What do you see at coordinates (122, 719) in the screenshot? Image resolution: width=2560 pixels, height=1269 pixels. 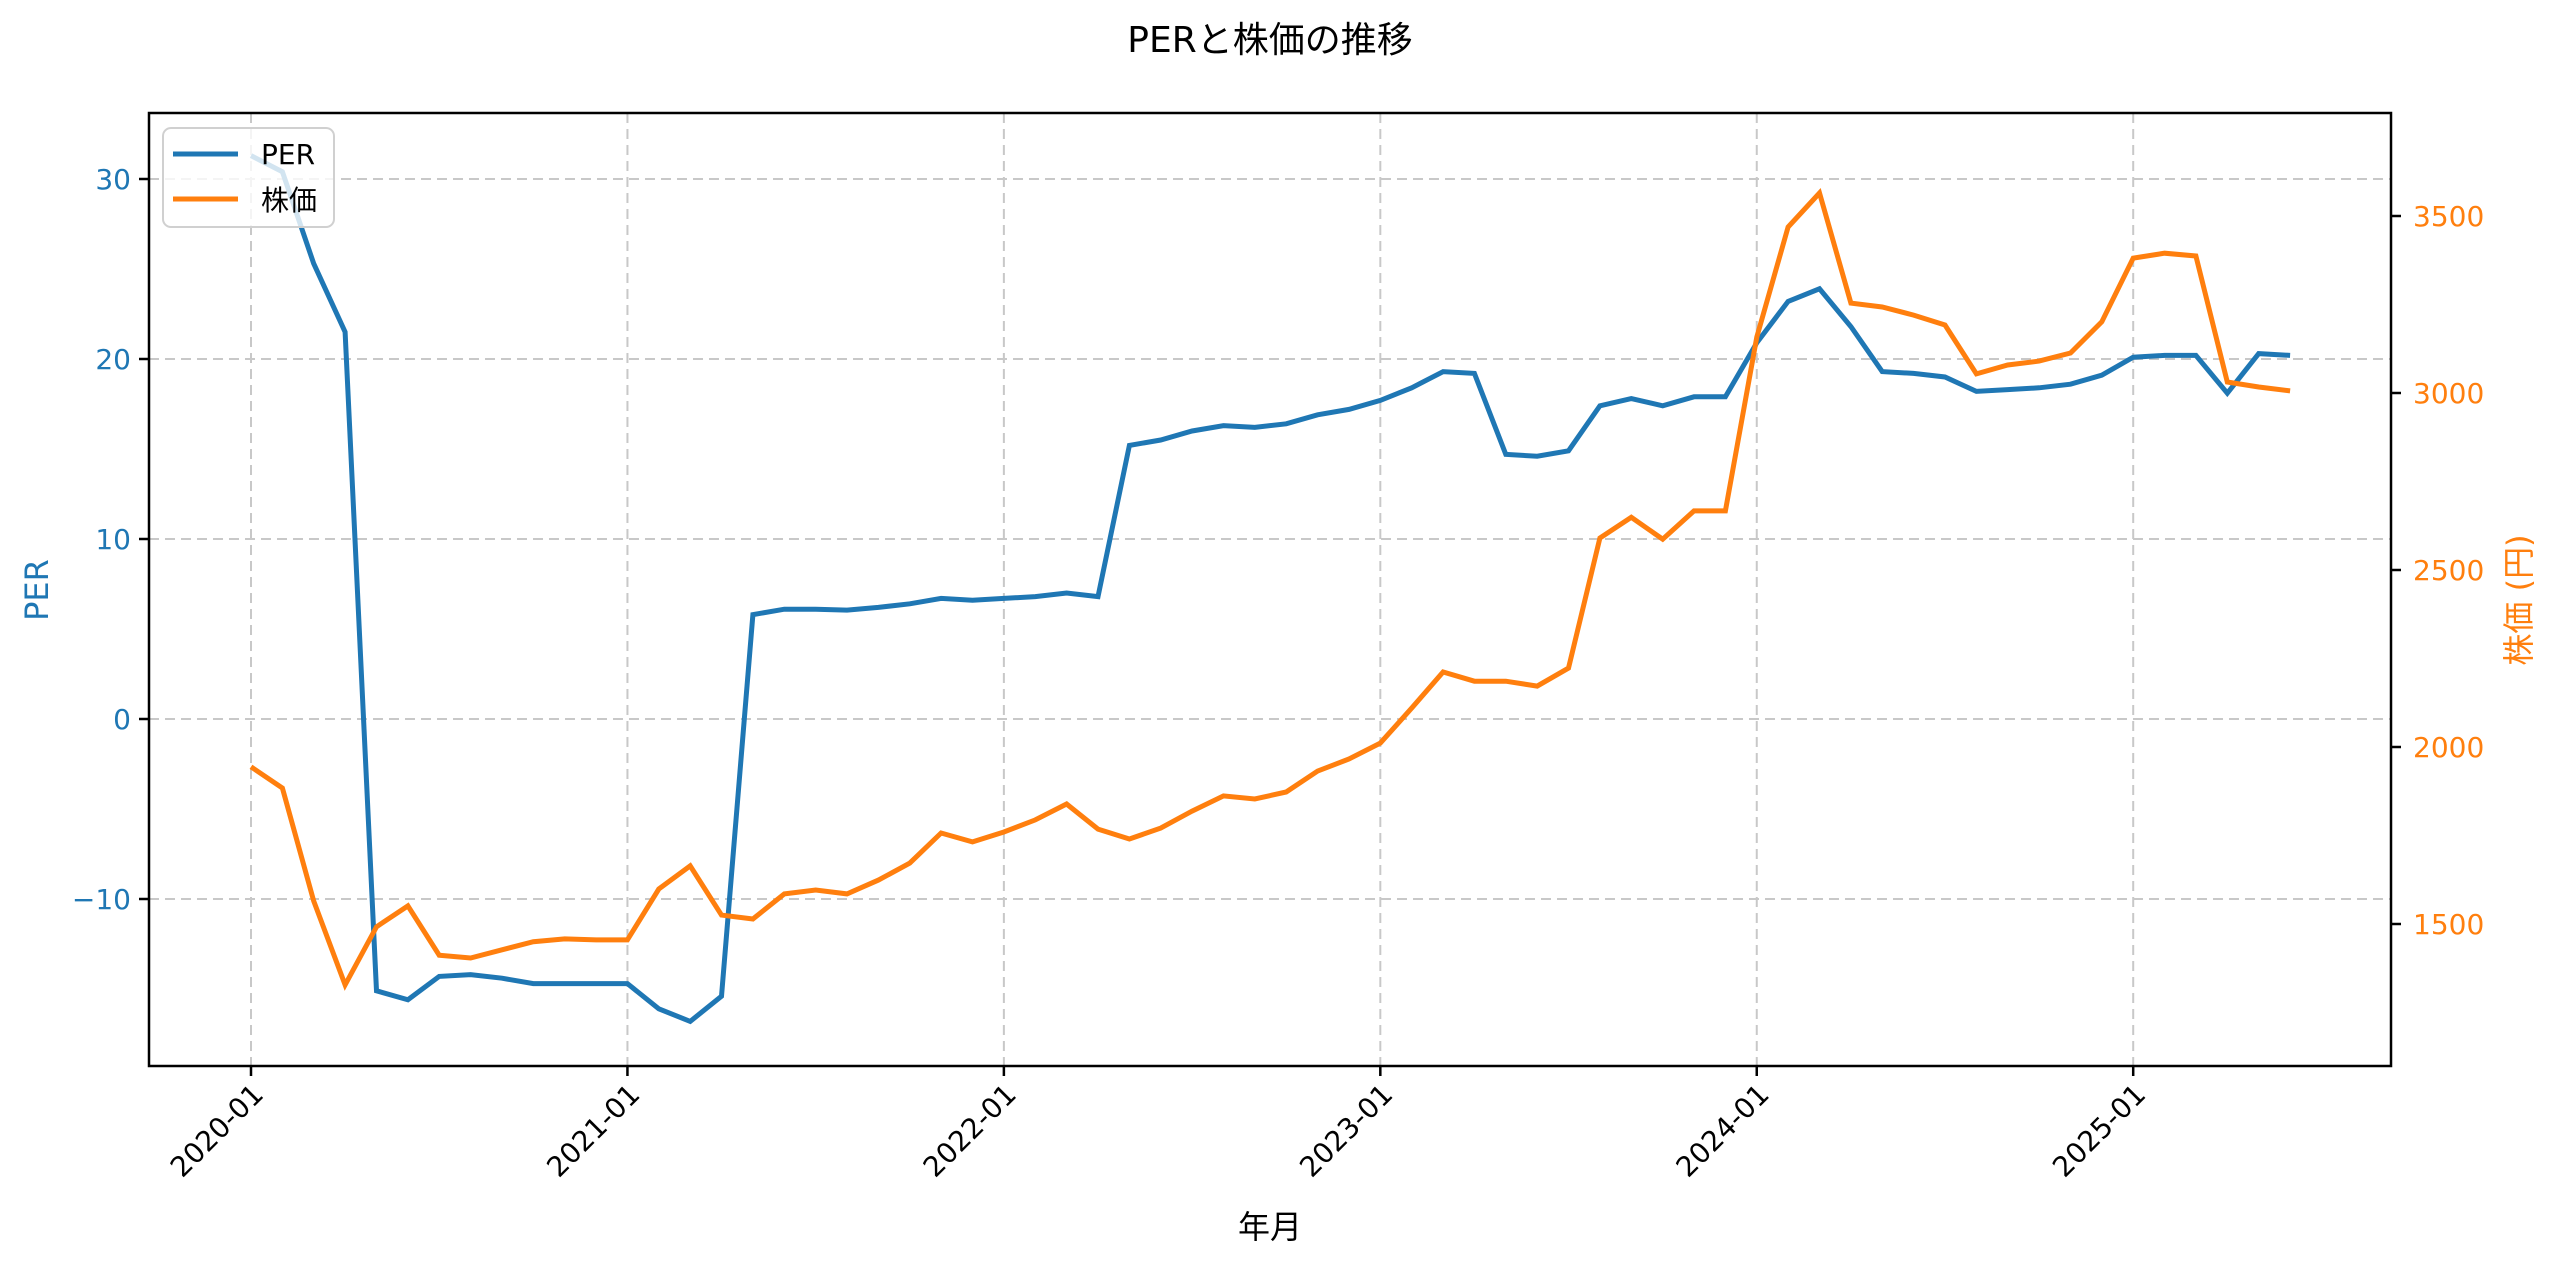 I see `y-tick-label-left: 0` at bounding box center [122, 719].